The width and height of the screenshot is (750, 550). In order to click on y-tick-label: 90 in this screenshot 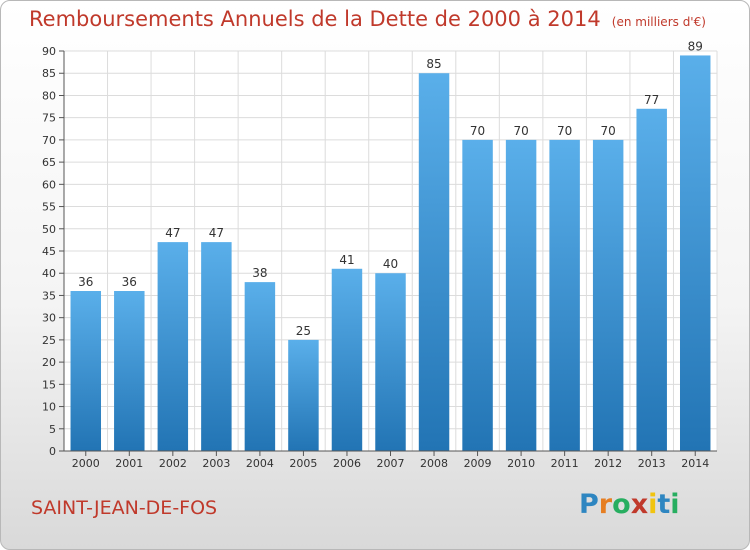, I will do `click(49, 51)`.